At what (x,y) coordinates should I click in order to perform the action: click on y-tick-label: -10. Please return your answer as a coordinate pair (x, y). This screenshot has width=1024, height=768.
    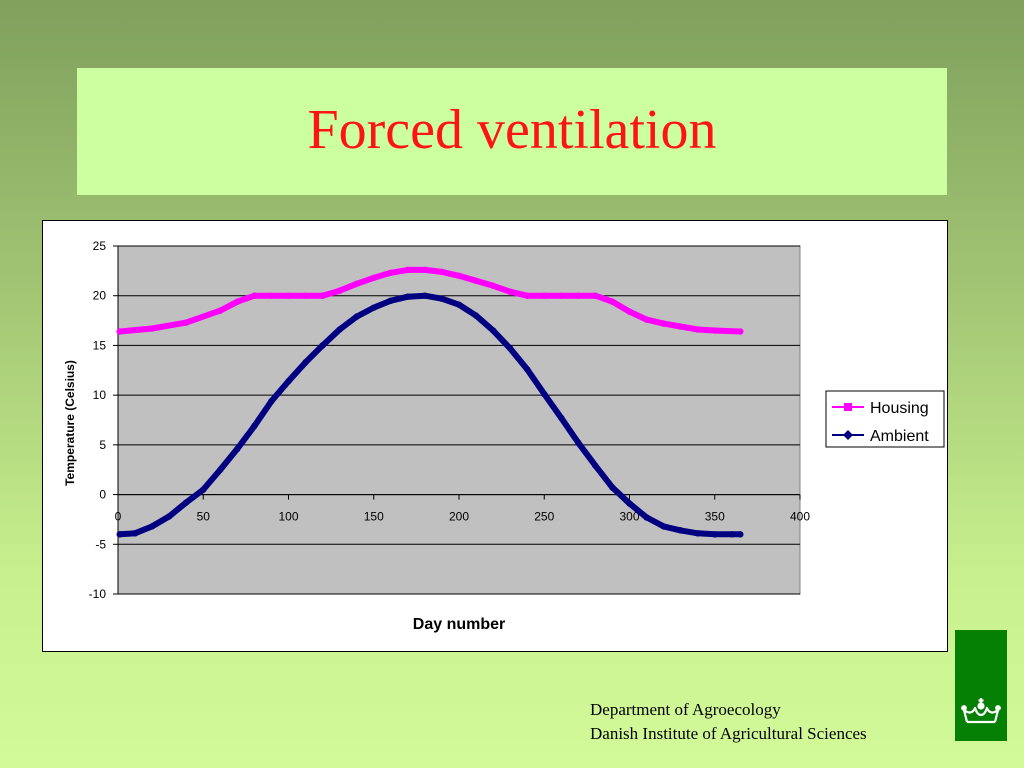
    Looking at the image, I should click on (98, 594).